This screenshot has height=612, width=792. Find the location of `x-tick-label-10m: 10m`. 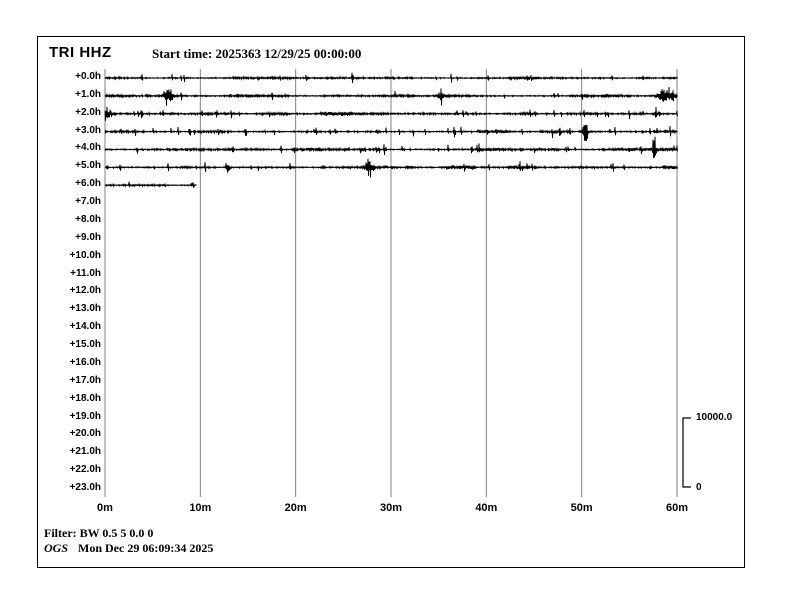

x-tick-label-10m: 10m is located at coordinates (200, 508).